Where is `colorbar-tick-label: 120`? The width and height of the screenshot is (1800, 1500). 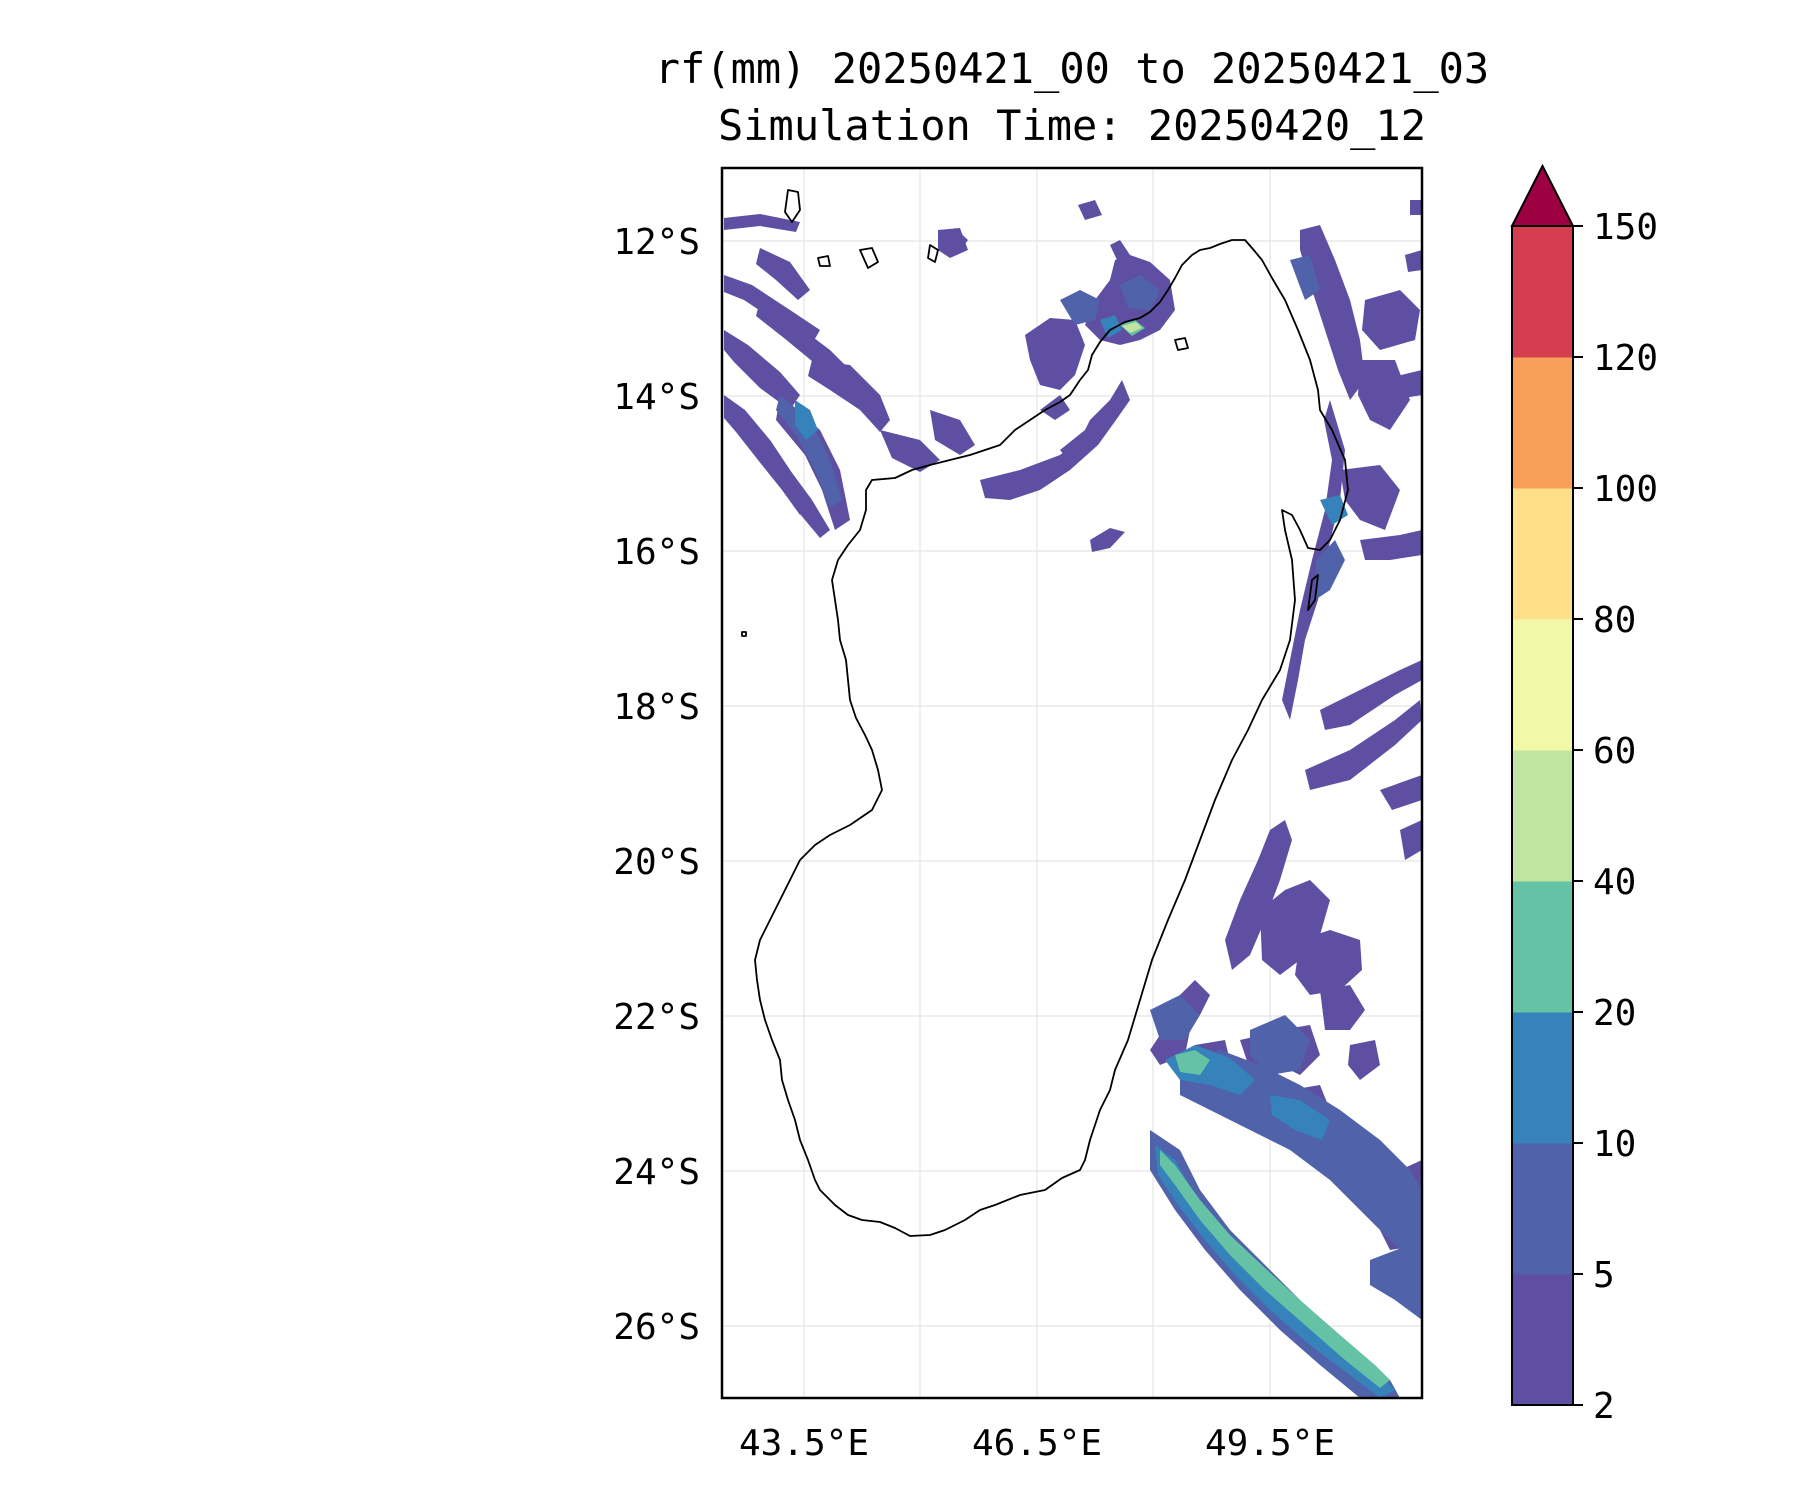
colorbar-tick-label: 120 is located at coordinates (1625, 358).